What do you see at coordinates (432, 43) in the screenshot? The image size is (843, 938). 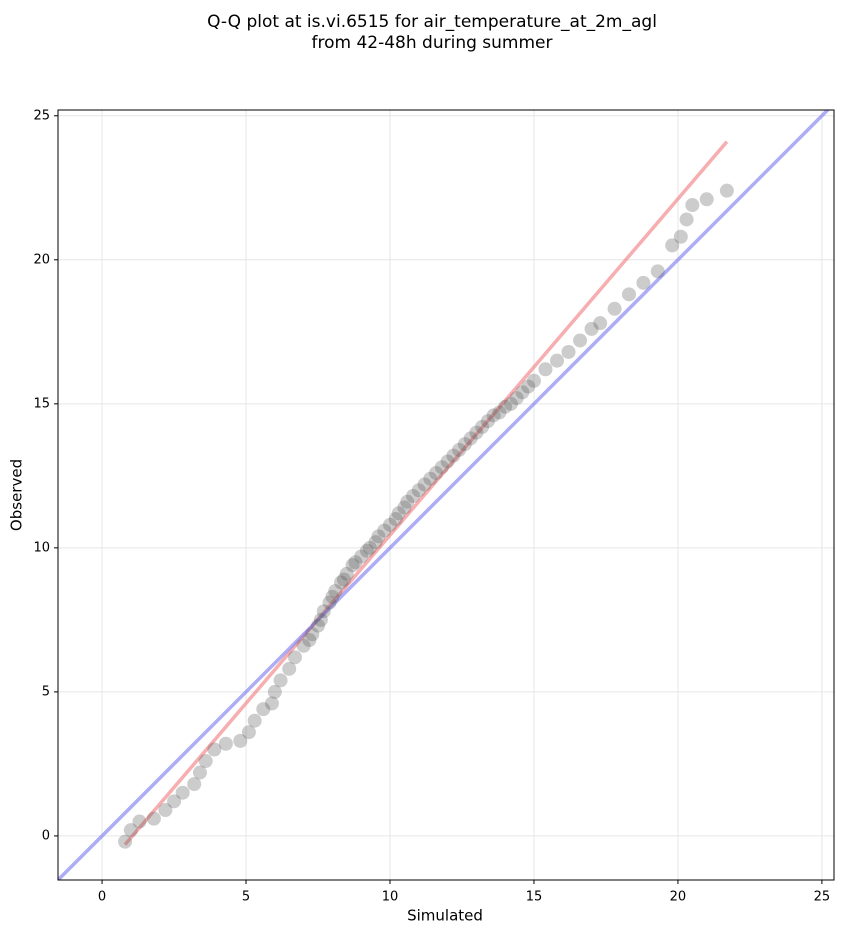 I see `chart-title: from 42-48h during summer` at bounding box center [432, 43].